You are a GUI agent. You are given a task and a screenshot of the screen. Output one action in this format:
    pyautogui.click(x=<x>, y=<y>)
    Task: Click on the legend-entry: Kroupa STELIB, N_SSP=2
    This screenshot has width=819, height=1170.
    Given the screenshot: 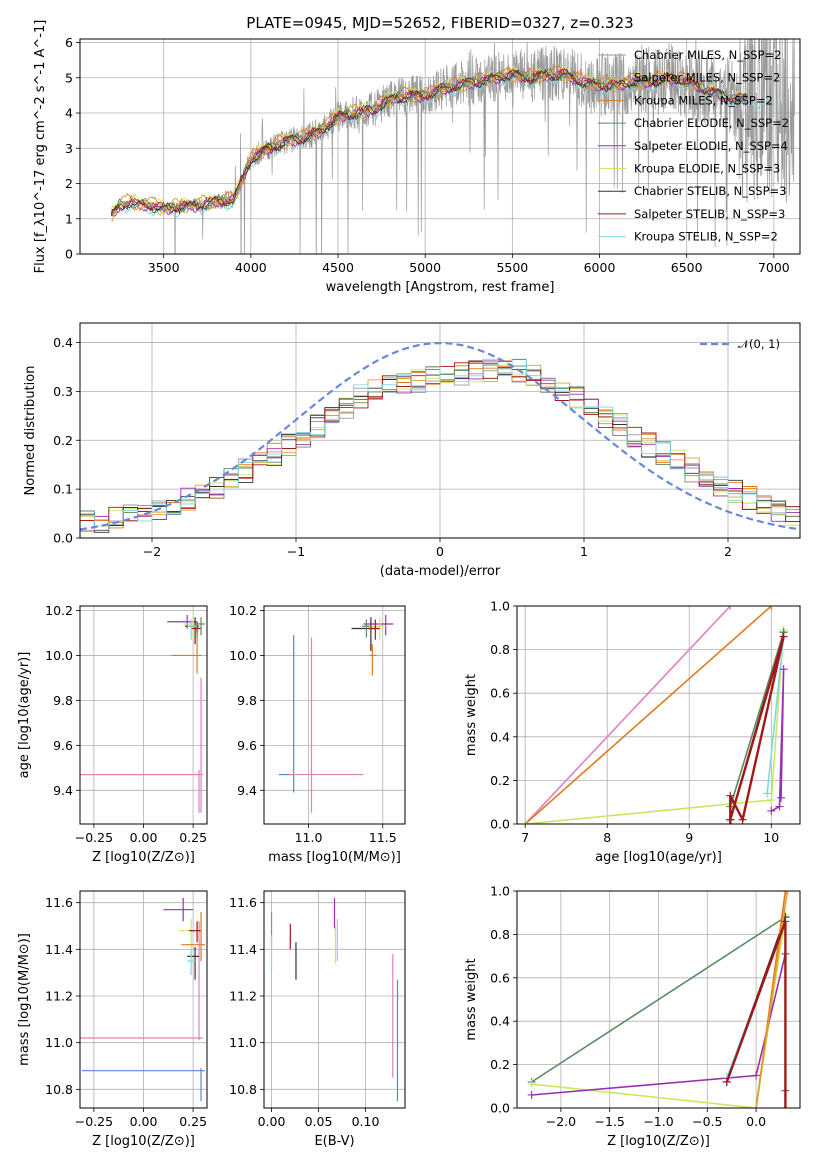 What is the action you would take?
    pyautogui.click(x=706, y=237)
    